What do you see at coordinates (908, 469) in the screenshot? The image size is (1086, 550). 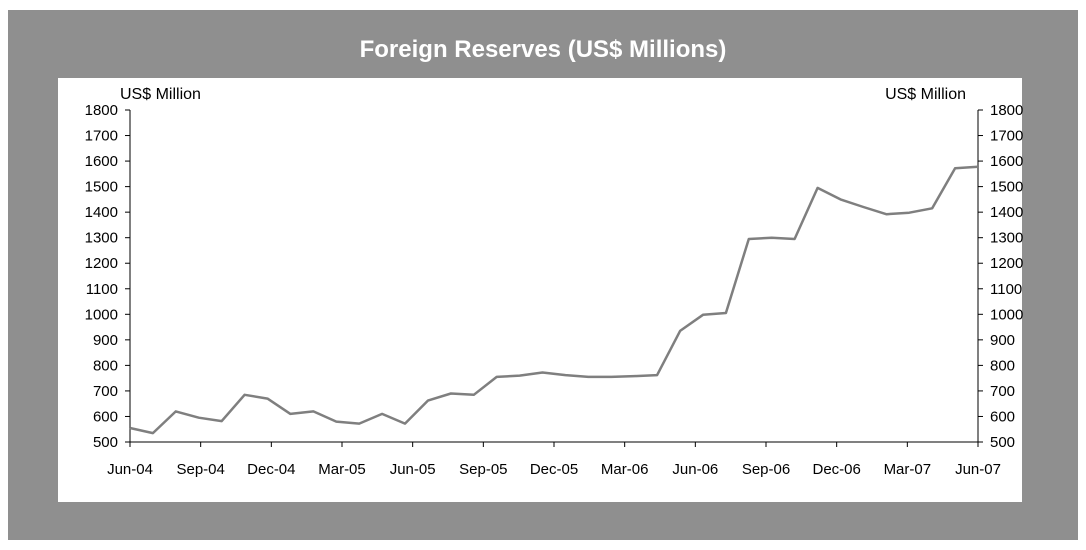 I see `x-tick-label-Mar-07: Mar-07` at bounding box center [908, 469].